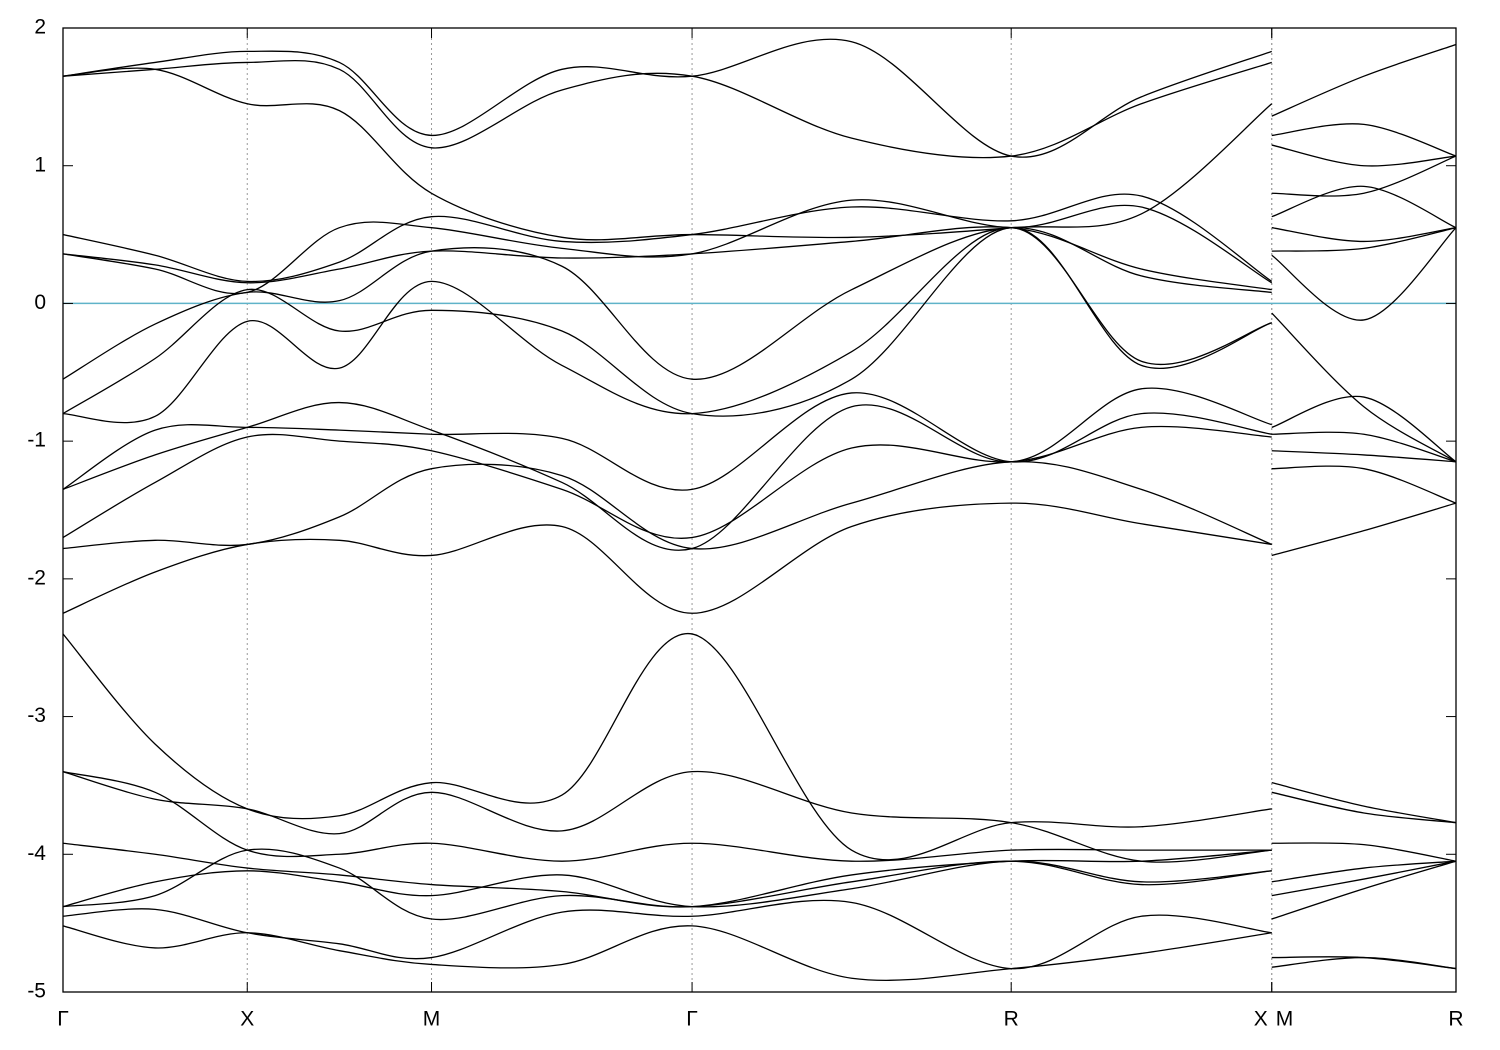 Image resolution: width=1500 pixels, height=1050 pixels. I want to click on y-tick-label: 0, so click(40, 302).